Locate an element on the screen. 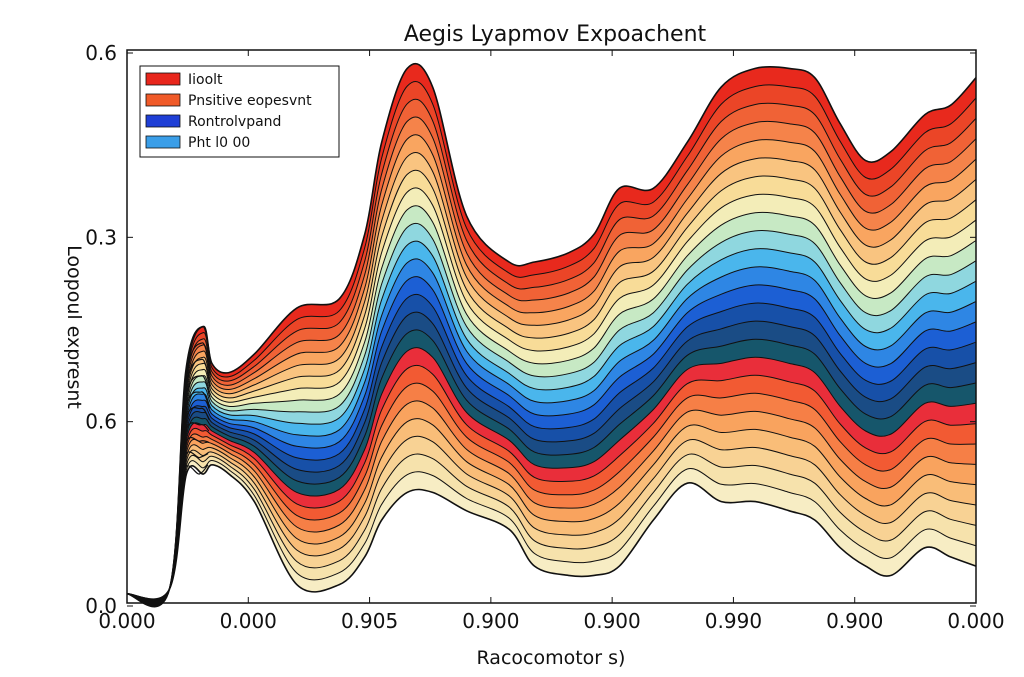  x-axis-label: Racocomotor s) is located at coordinates (551, 658).